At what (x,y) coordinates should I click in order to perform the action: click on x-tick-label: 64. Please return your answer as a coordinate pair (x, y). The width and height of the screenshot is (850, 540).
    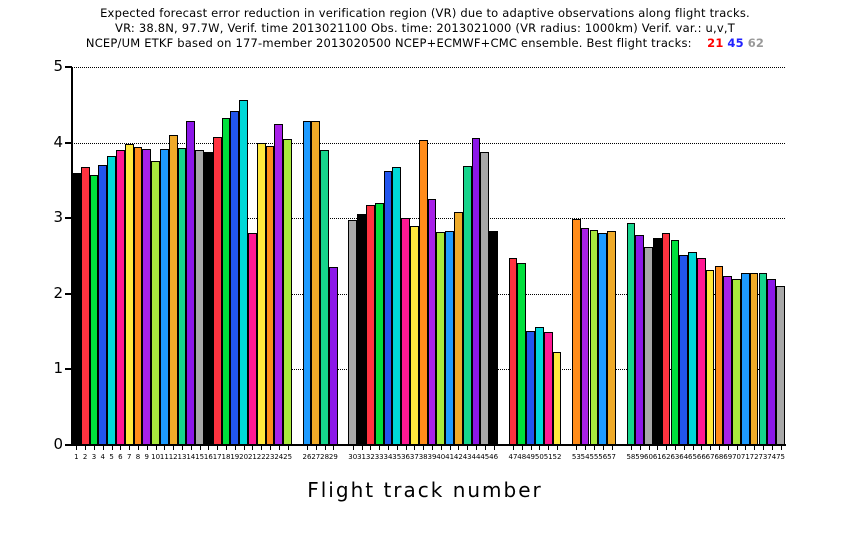
    Looking at the image, I should click on (684, 457).